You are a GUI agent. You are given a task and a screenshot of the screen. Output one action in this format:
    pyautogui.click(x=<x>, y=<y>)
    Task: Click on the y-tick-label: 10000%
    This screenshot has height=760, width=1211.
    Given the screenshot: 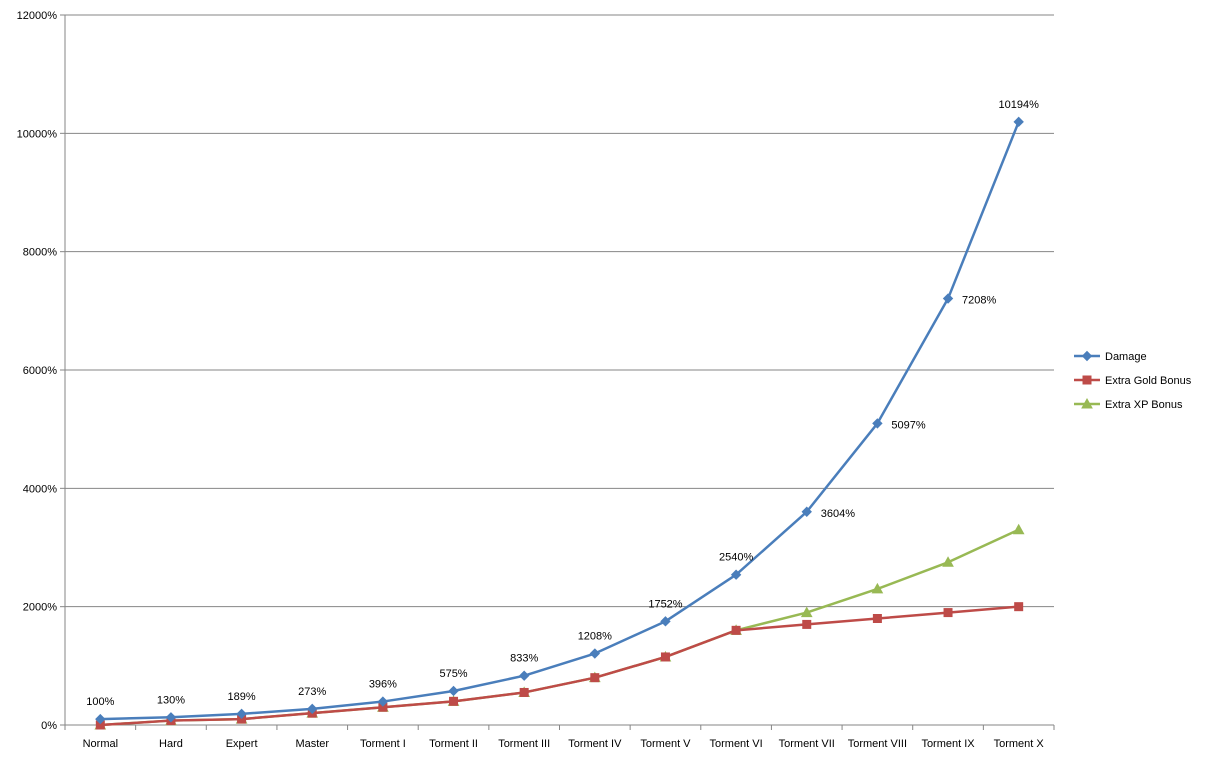 What is the action you would take?
    pyautogui.click(x=37, y=134)
    